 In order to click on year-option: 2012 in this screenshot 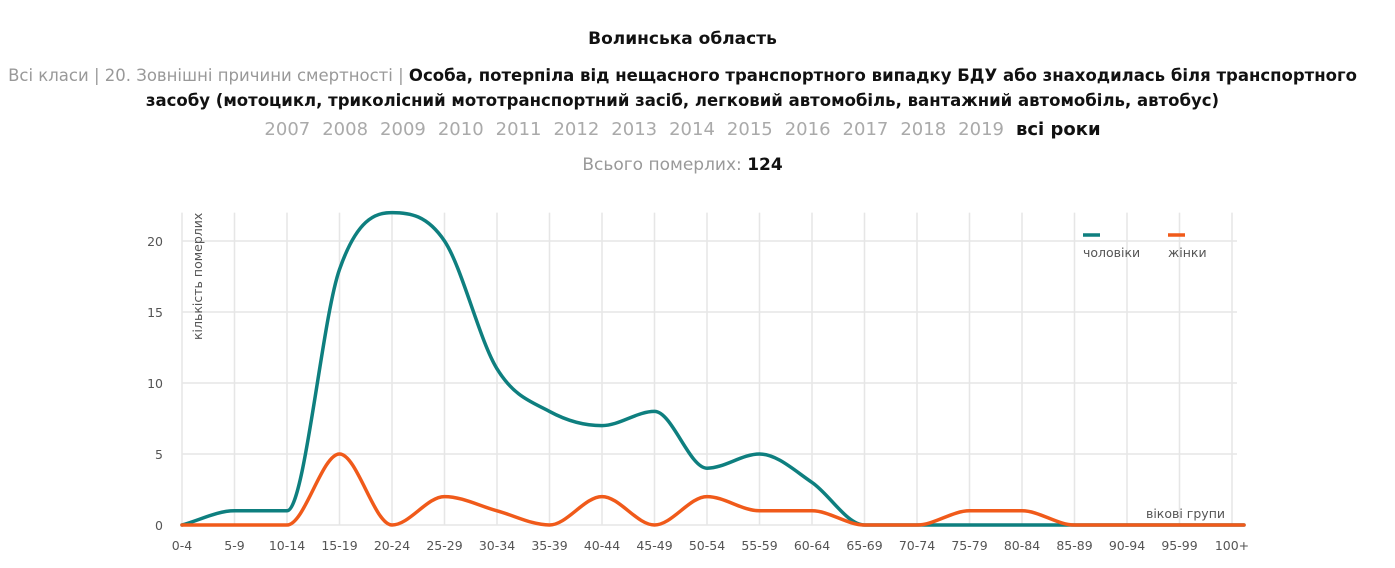, I will do `click(576, 129)`.